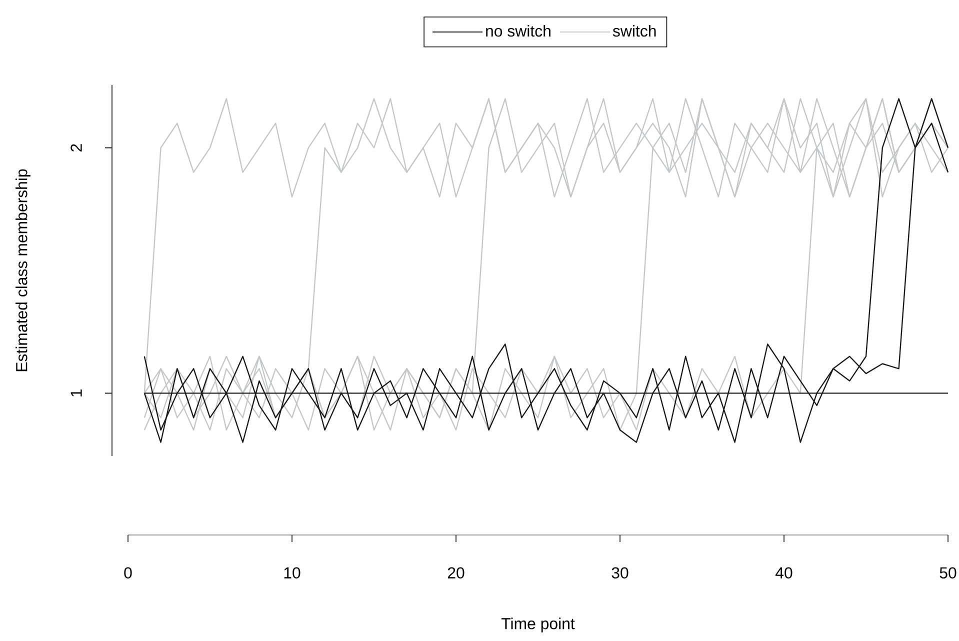  I want to click on y-axis-title: Estimated class membership, so click(23, 270).